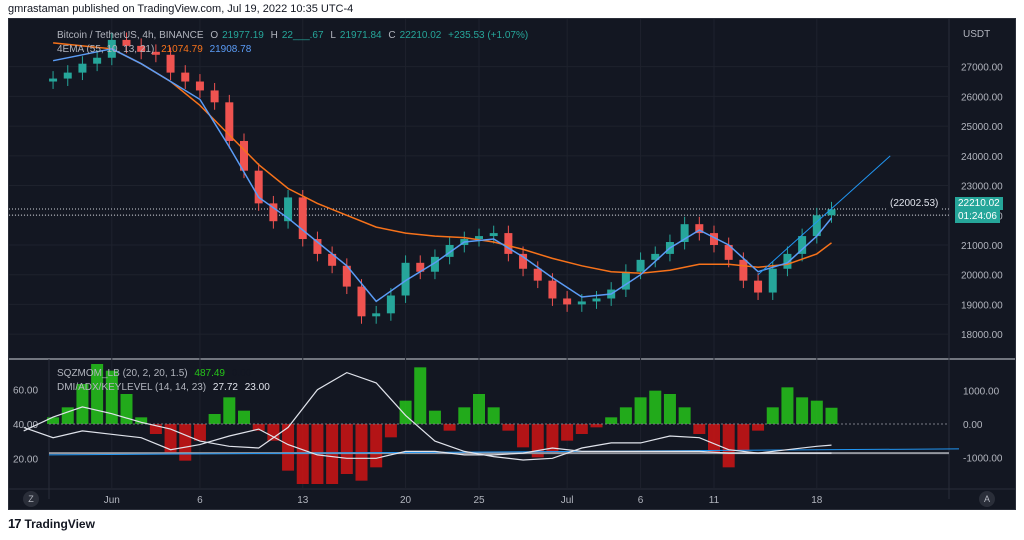 Image resolution: width=1024 pixels, height=540 pixels. I want to click on level-label: (22002.53), so click(914, 203).